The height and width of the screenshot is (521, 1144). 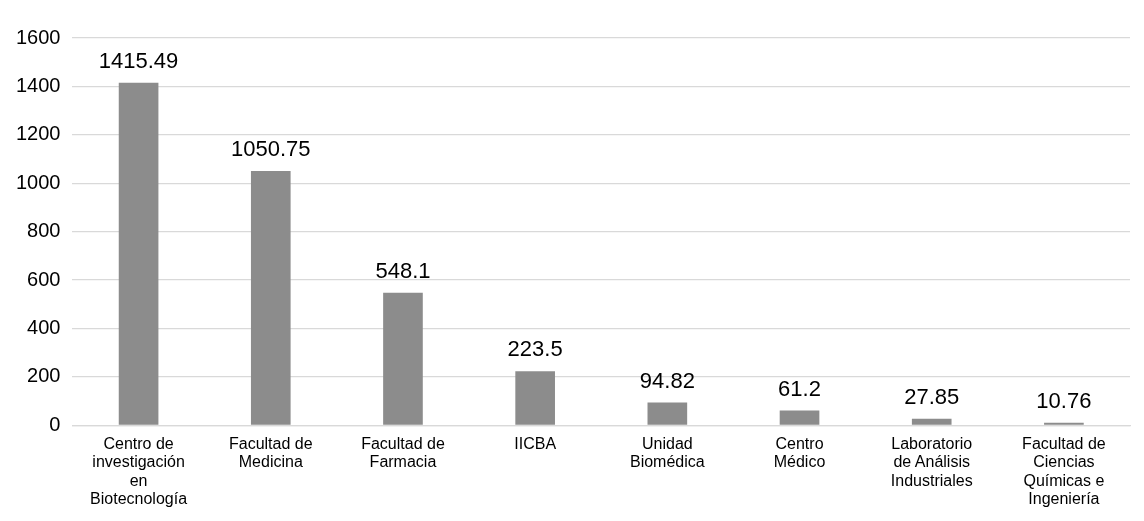 What do you see at coordinates (535, 444) in the screenshot?
I see `x-tick-label: IICBA` at bounding box center [535, 444].